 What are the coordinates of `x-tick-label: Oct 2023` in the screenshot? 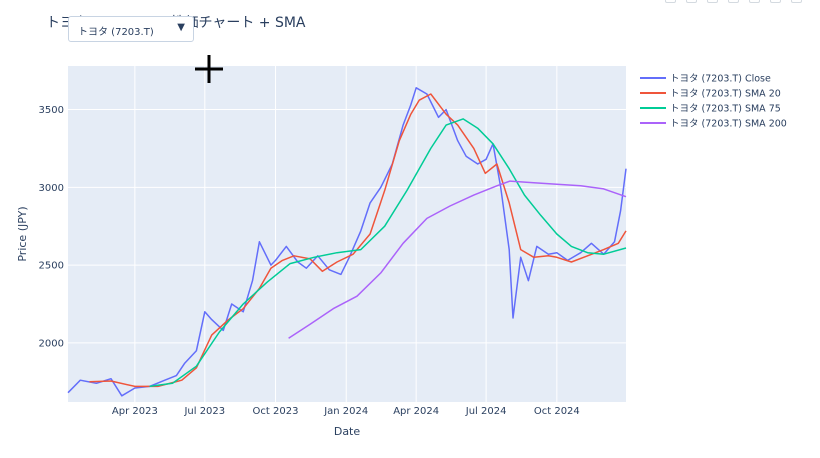 It's located at (276, 411).